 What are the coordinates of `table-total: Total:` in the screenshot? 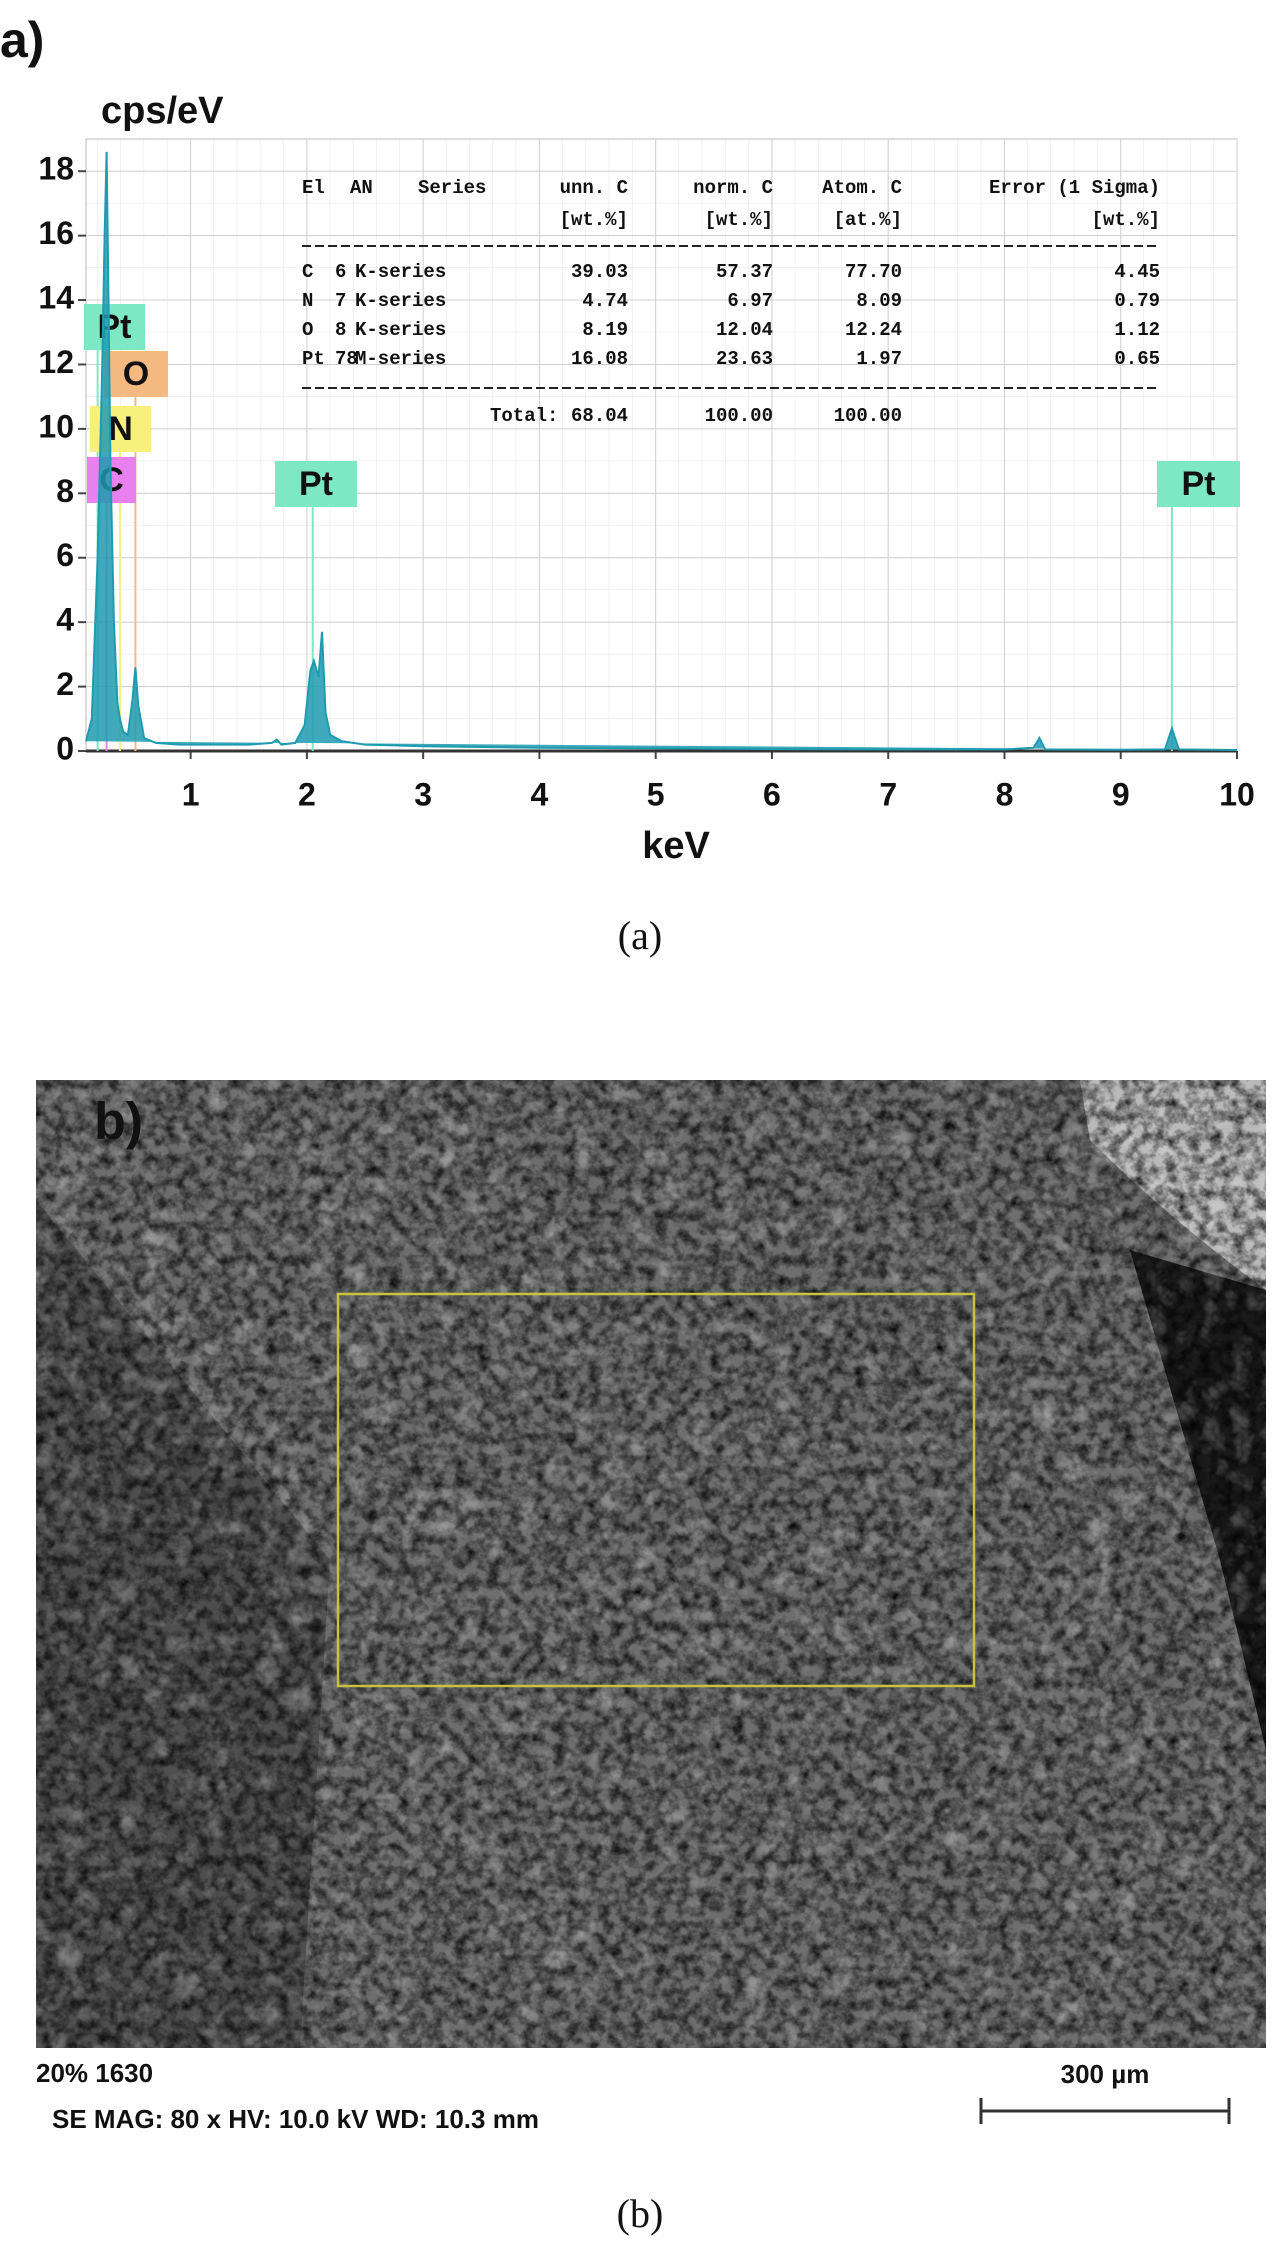 It's located at (524, 416).